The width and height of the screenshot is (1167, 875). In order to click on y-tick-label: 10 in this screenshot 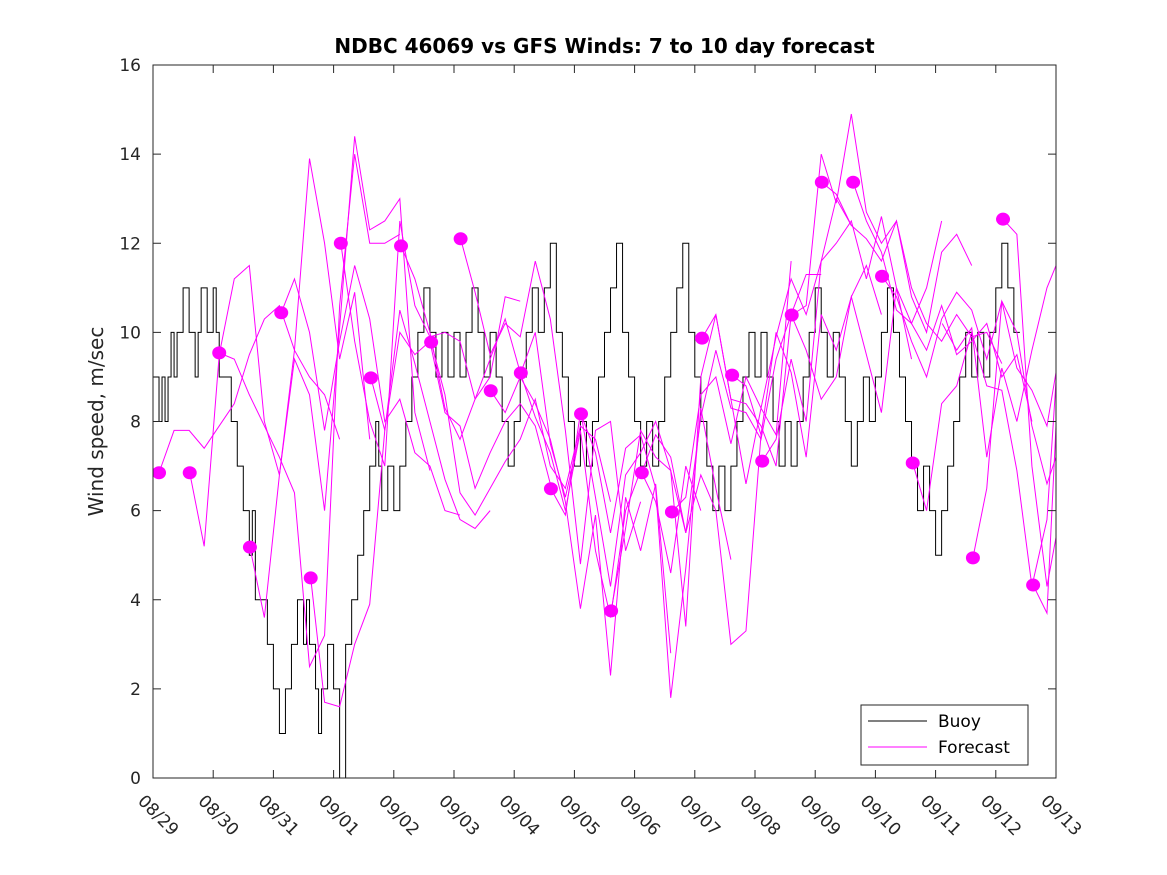, I will do `click(130, 333)`.